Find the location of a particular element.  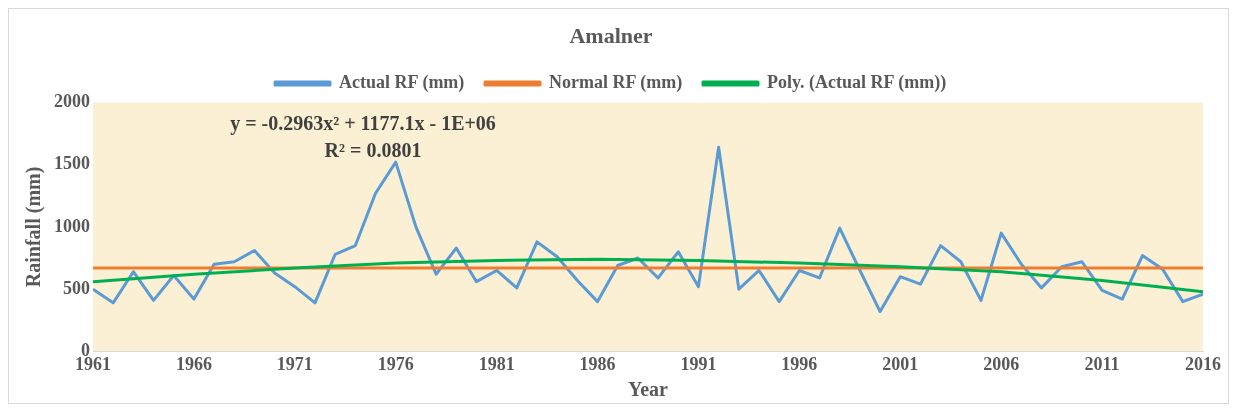

x-tick-label: 2016 is located at coordinates (1203, 363).